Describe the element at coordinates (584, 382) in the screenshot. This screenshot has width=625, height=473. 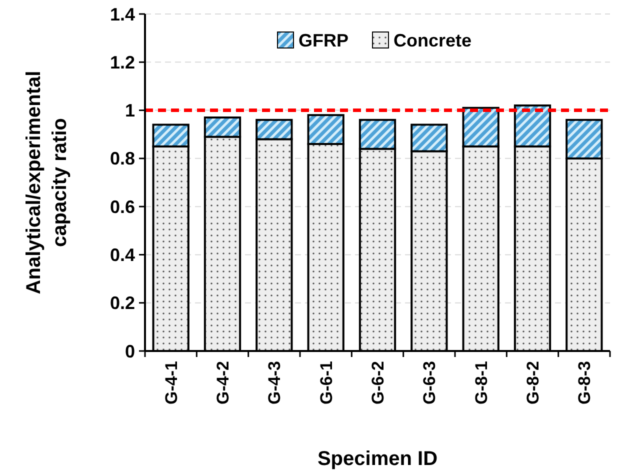
I see `x-tick-label: G-8-3` at that location.